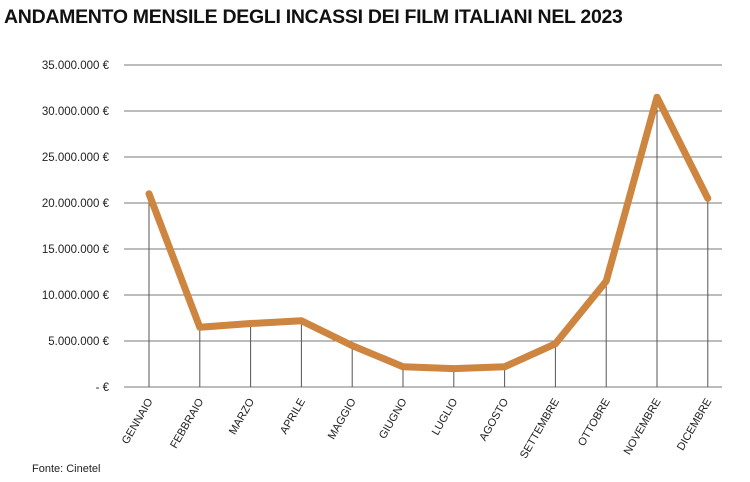  Describe the element at coordinates (78, 342) in the screenshot. I see `y-tick-label: 5.000.000 €` at that location.